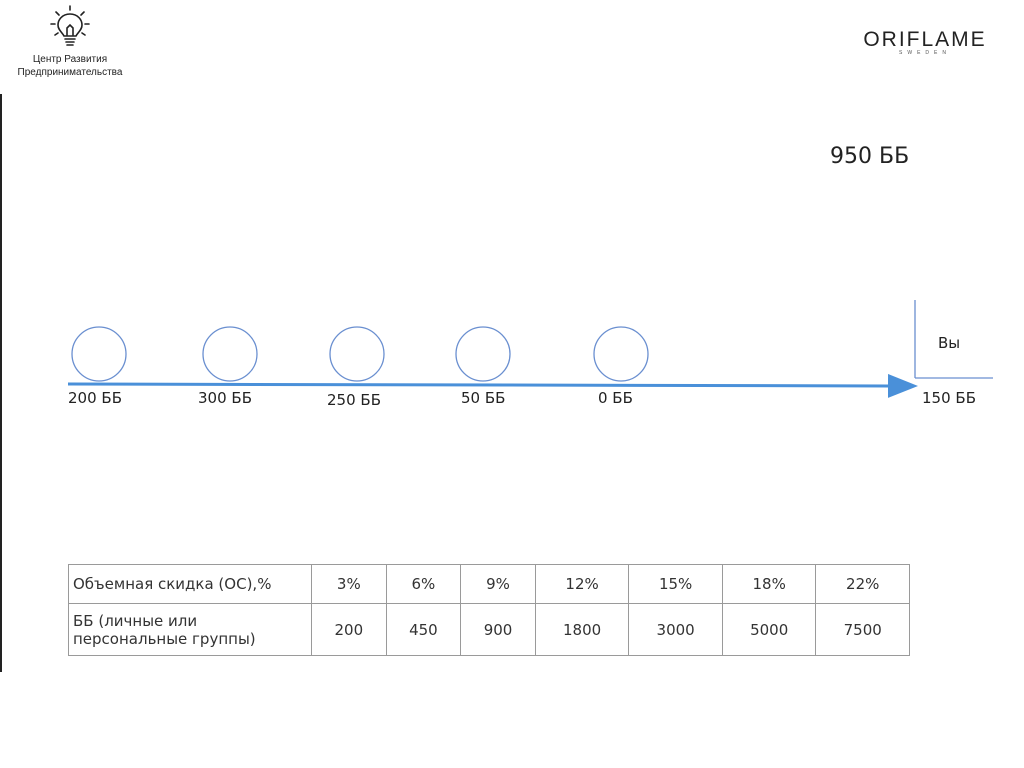 Image resolution: width=1024 pixels, height=768 pixels. Describe the element at coordinates (70, 59) in the screenshot. I see `center-name-line1: Центр Развития` at that location.